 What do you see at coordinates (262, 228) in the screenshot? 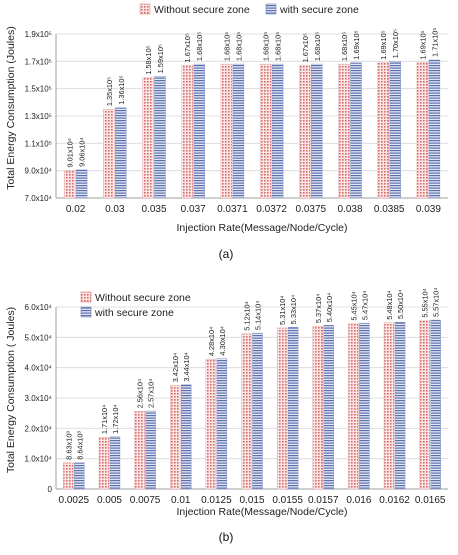
I see `chart-a-x-axis-label: Injection Rate(Message/Node/Cycle)` at bounding box center [262, 228].